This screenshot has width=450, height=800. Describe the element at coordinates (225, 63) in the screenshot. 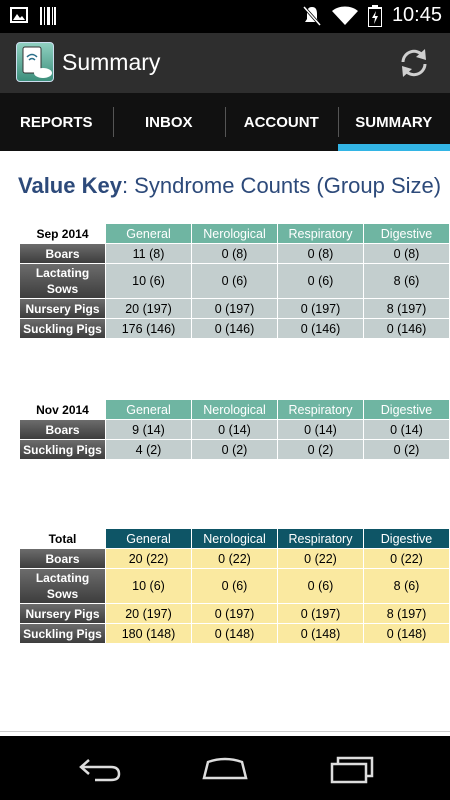

I see `action-bar: Summary` at that location.